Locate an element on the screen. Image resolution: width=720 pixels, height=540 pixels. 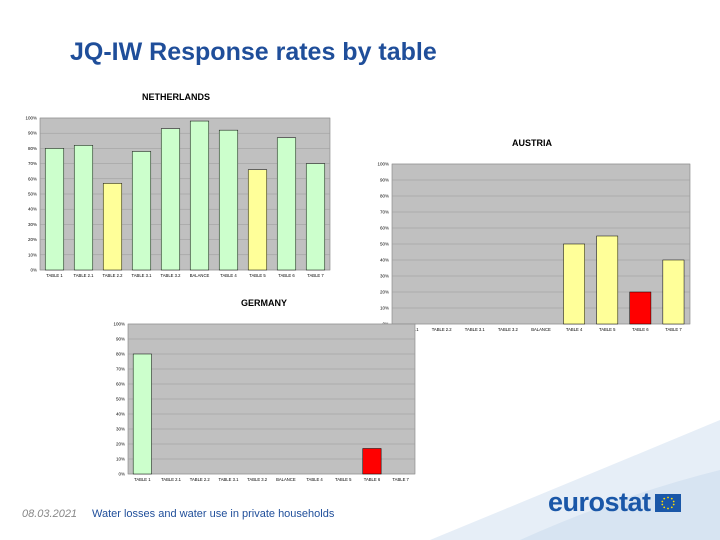
eurostat-logo: eurostat is located at coordinates (614, 502).